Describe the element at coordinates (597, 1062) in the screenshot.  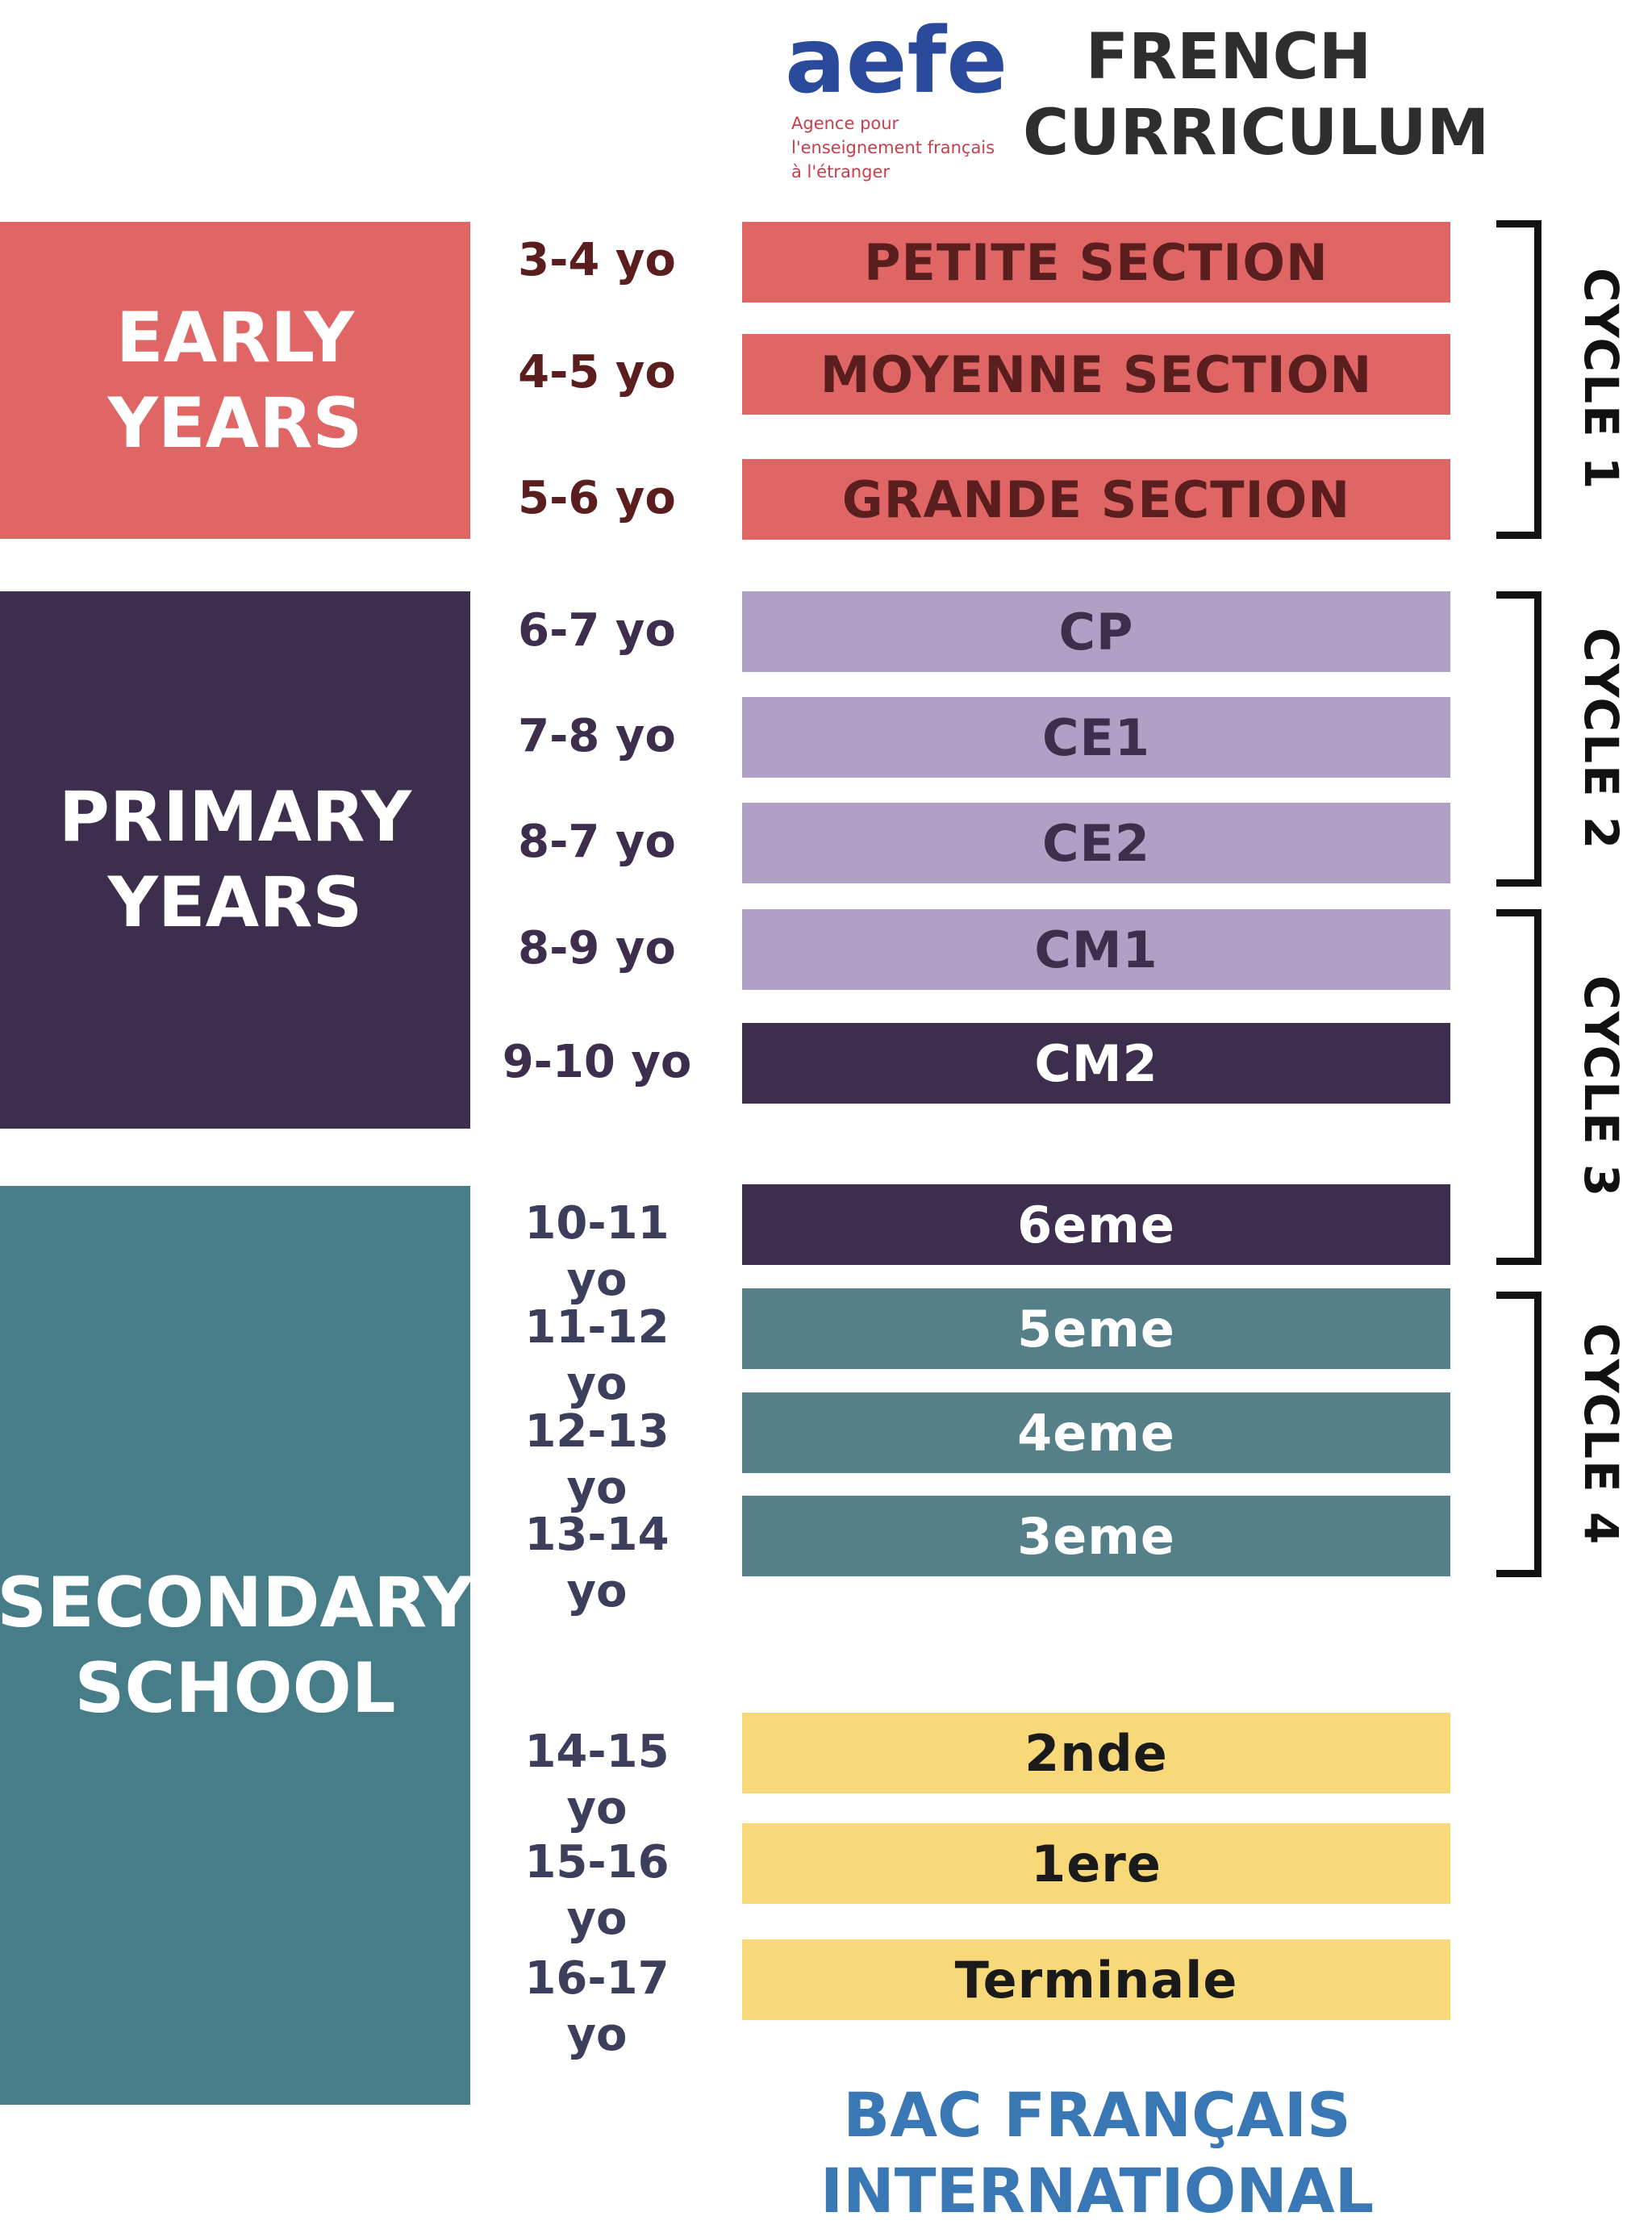
I see `age-label: 9-10 yo` at that location.